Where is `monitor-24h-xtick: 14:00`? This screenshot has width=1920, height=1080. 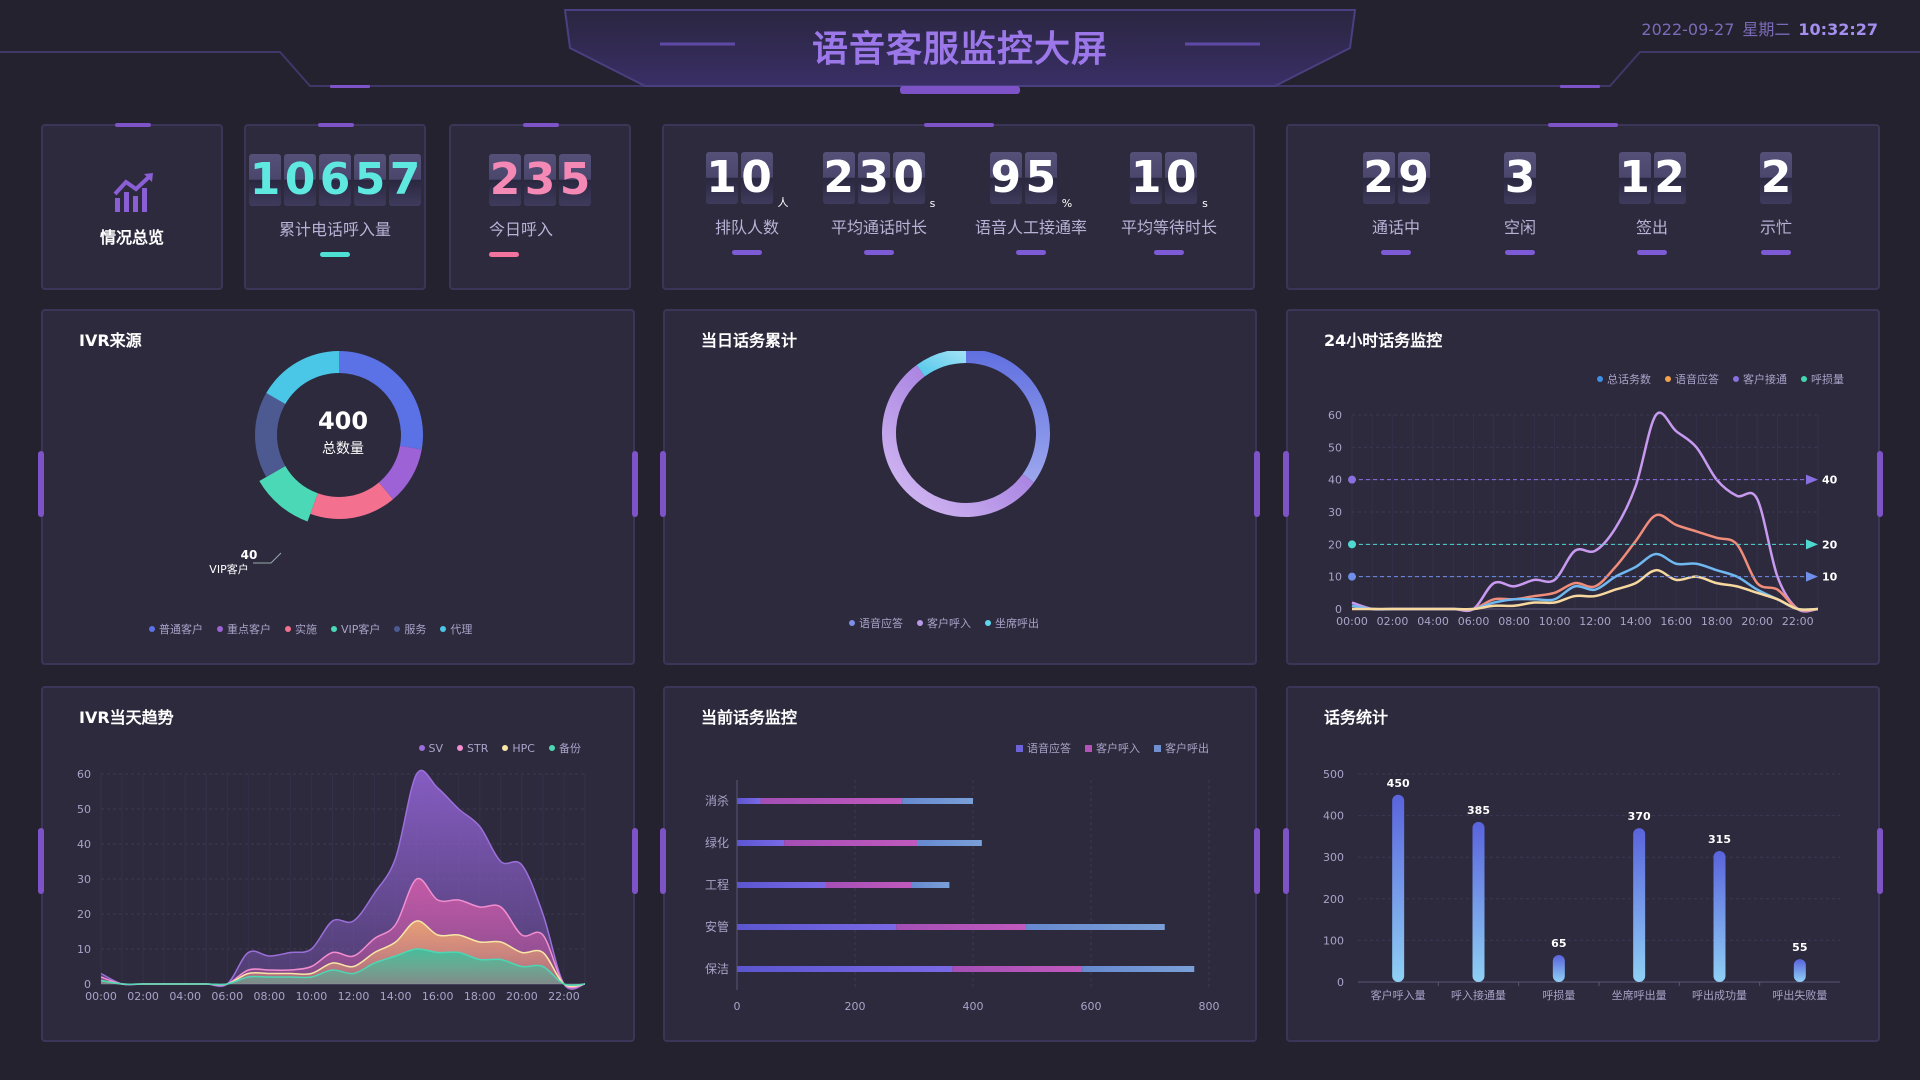
monitor-24h-xtick: 14:00 is located at coordinates (1636, 621).